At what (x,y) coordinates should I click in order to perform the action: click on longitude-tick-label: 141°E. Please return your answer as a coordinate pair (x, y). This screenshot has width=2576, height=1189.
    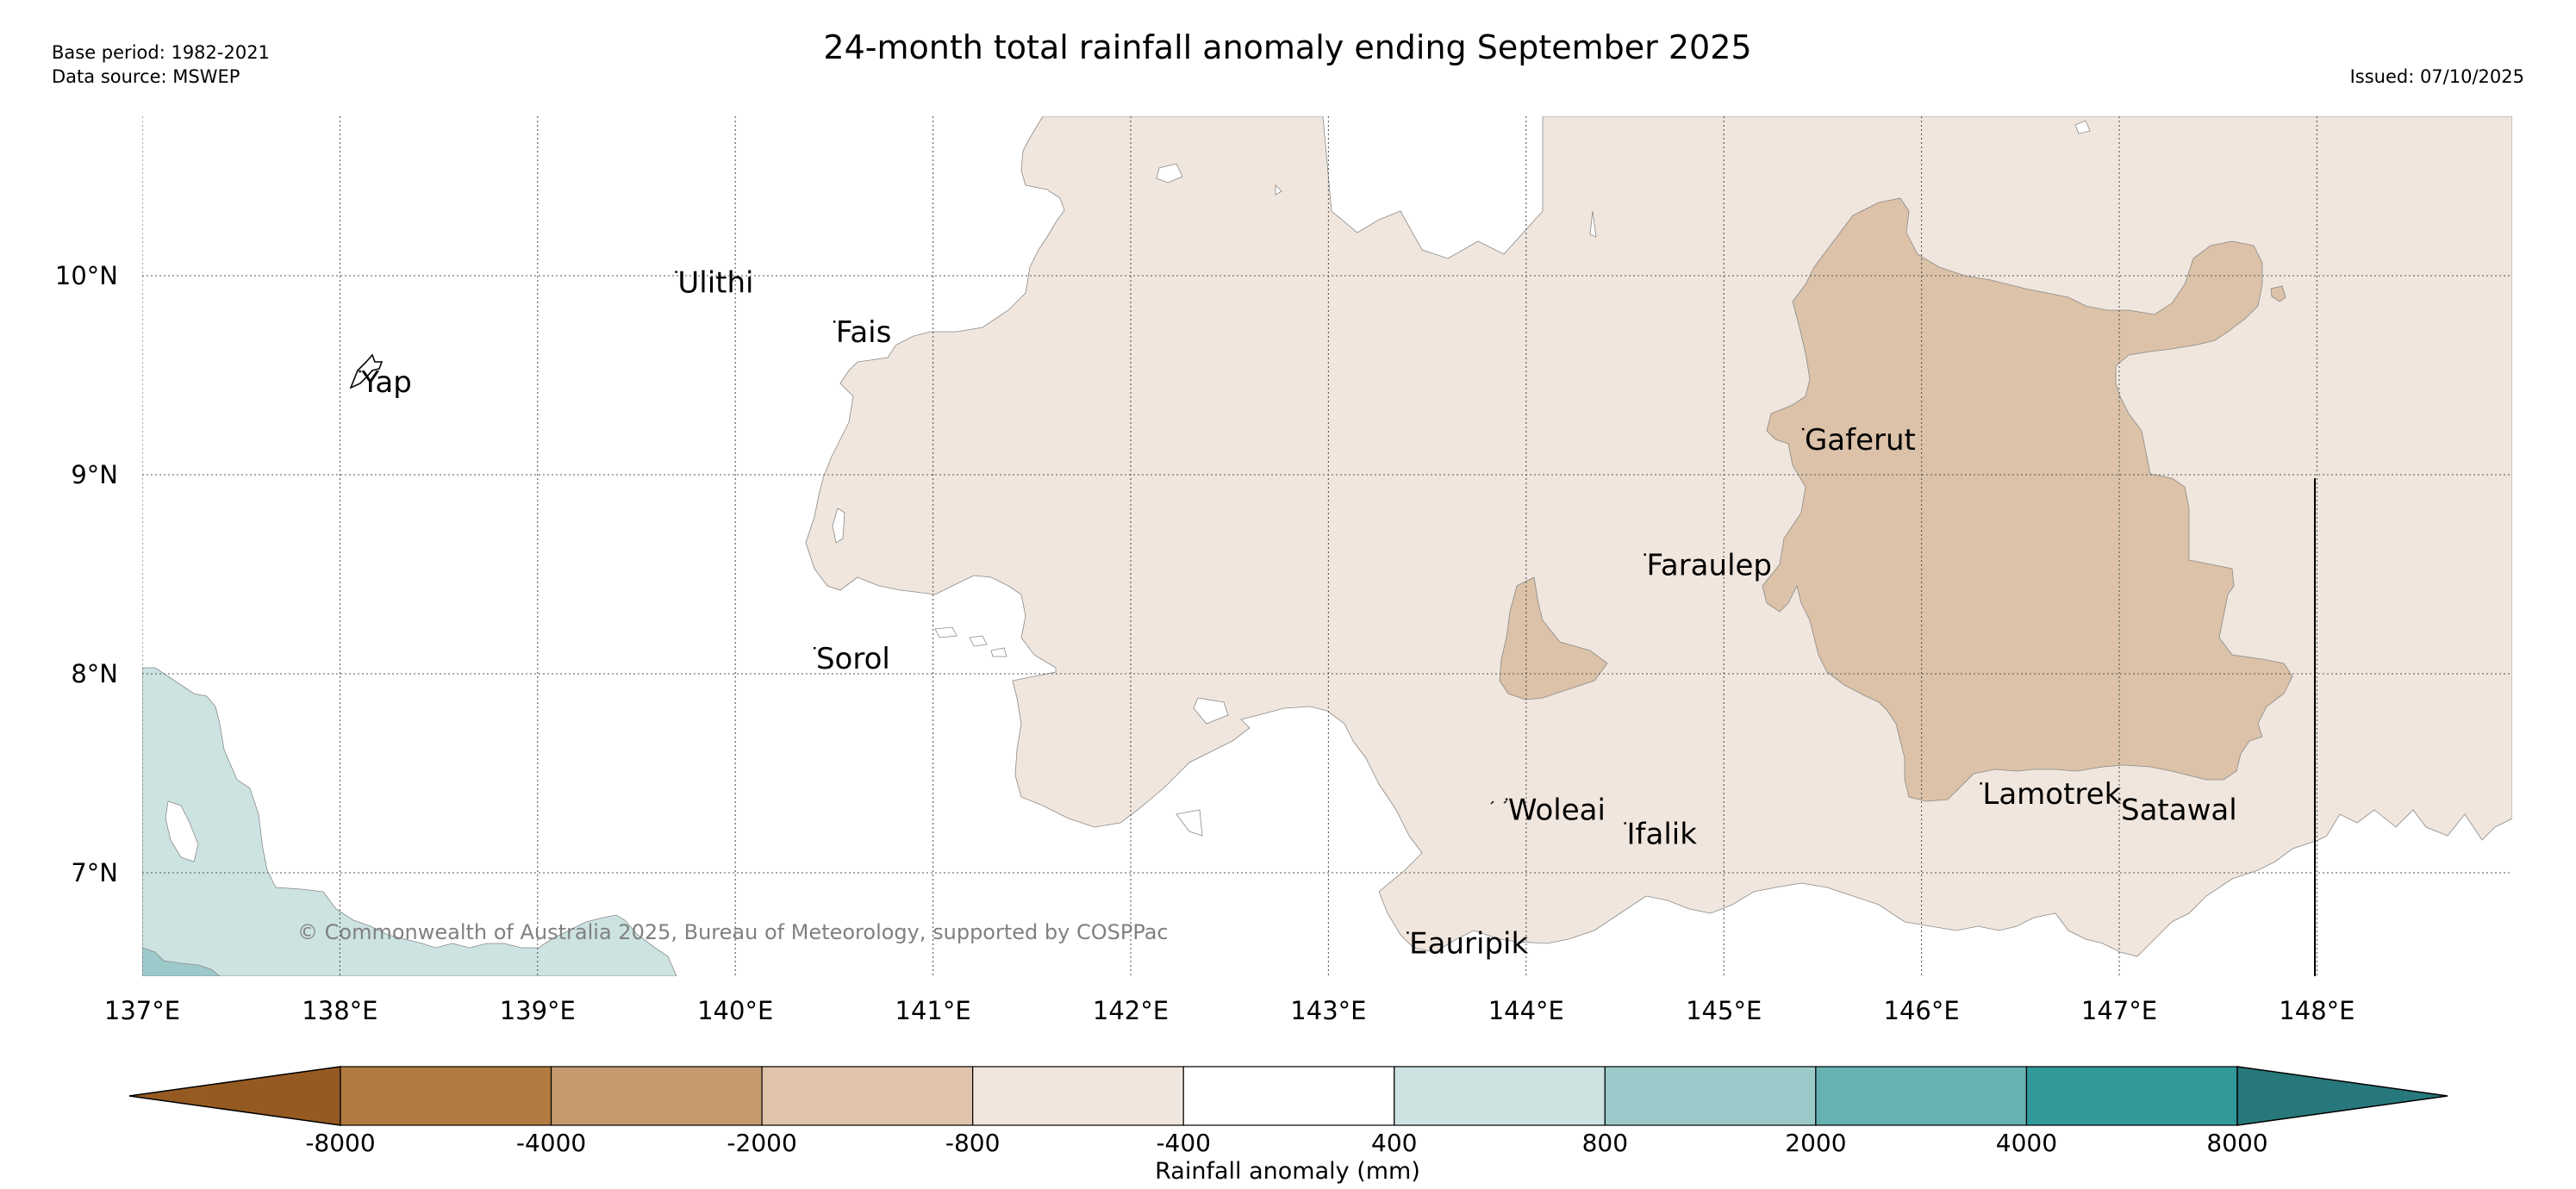
    Looking at the image, I should click on (933, 1010).